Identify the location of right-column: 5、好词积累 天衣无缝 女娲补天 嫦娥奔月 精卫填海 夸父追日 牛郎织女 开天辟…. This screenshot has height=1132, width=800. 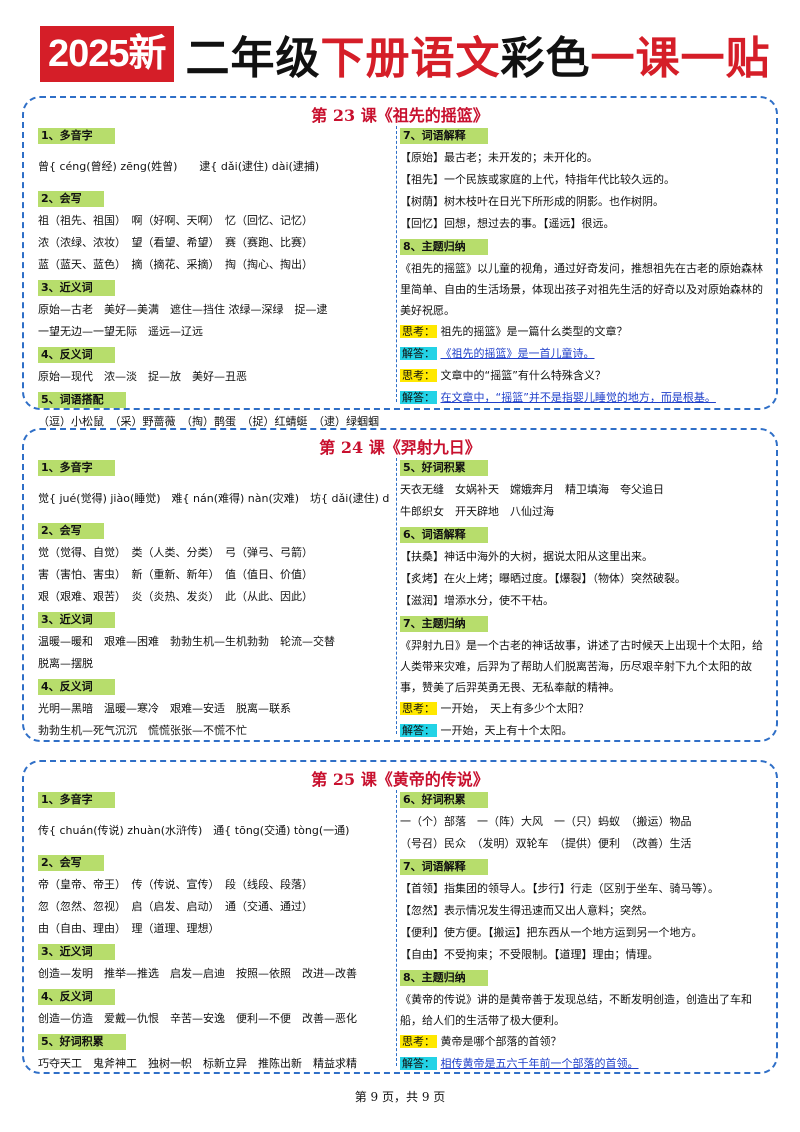
(585, 599).